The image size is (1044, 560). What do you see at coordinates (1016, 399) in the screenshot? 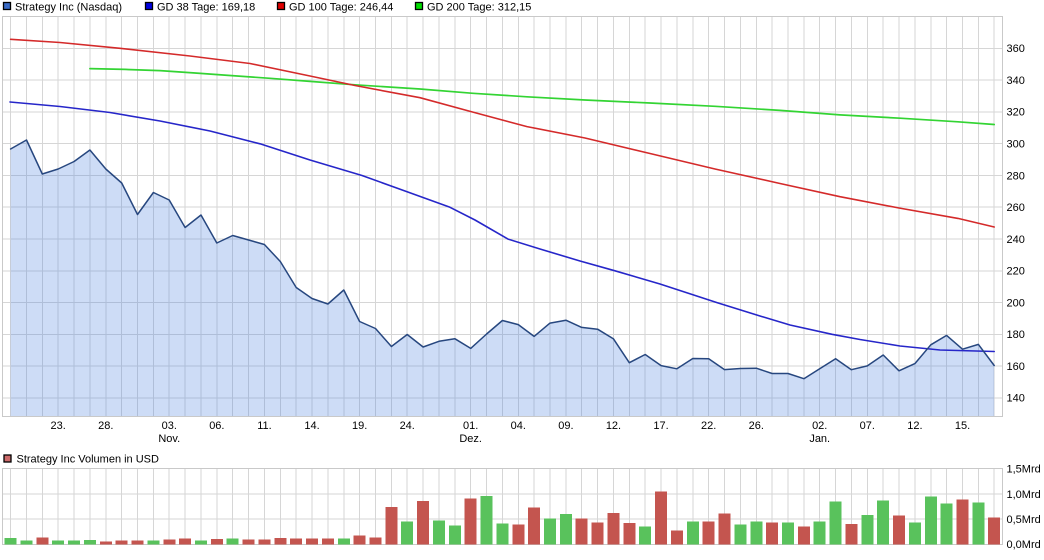
I see `svg-text: 140` at bounding box center [1016, 399].